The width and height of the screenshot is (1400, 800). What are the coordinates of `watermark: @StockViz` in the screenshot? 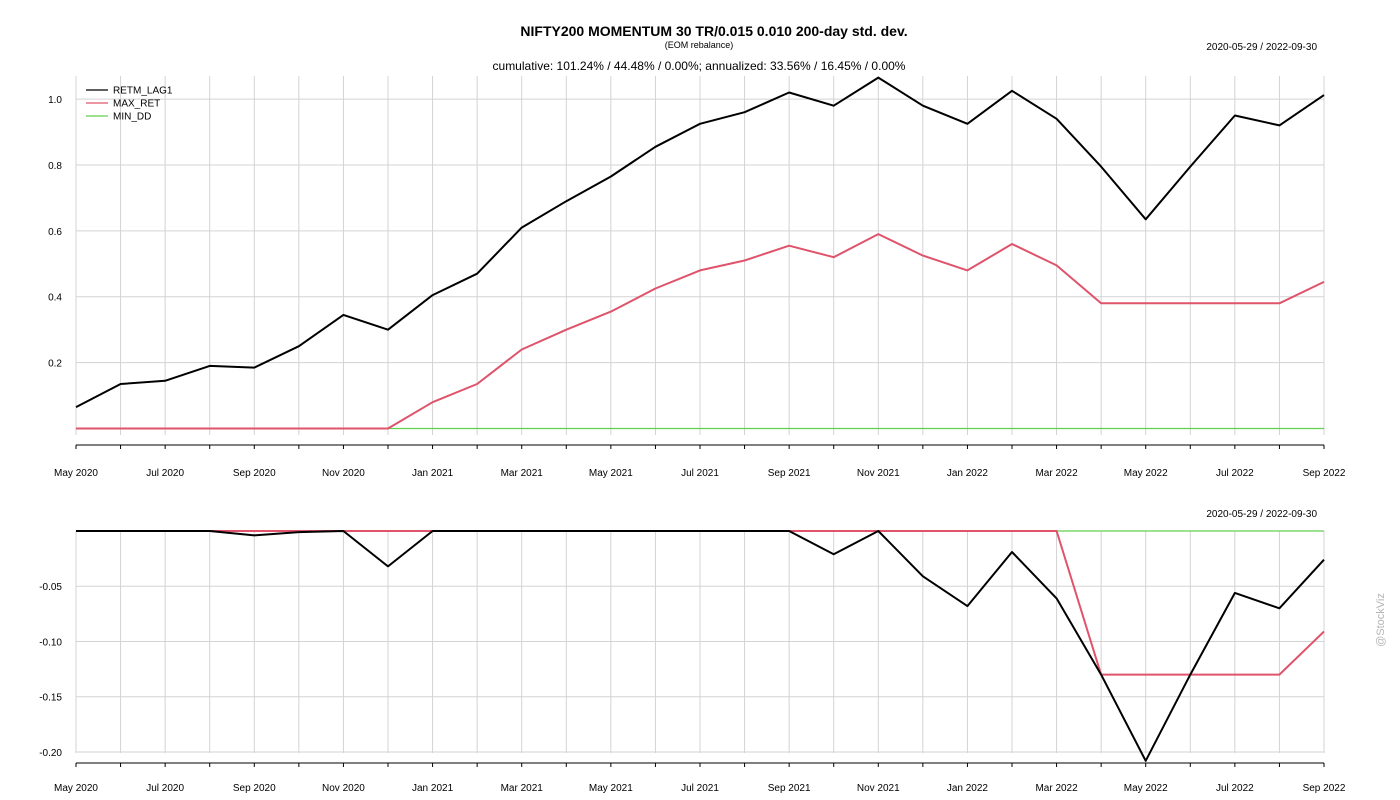 It's located at (1381, 620).